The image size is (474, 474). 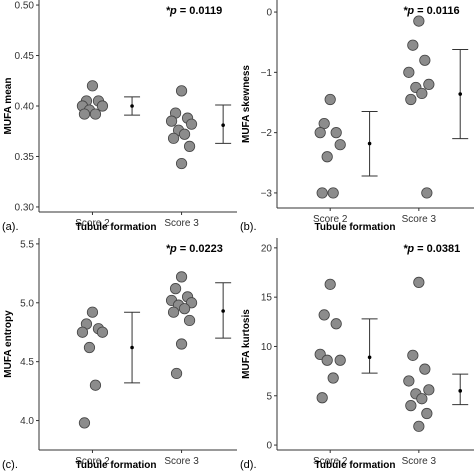 I want to click on y-axis-title: MUFA mean, so click(x=8, y=106).